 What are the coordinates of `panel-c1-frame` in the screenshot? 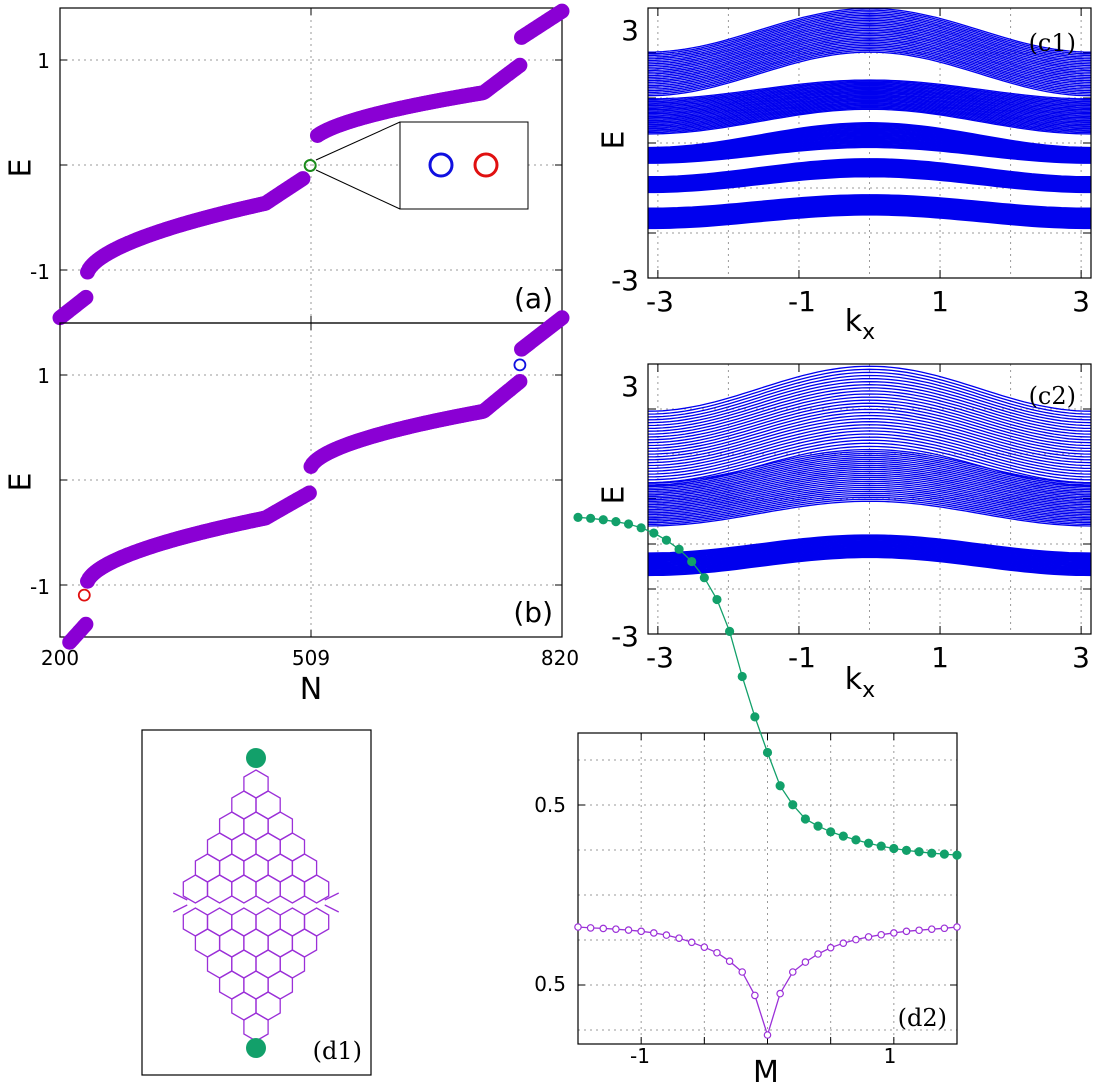 It's located at (869, 143).